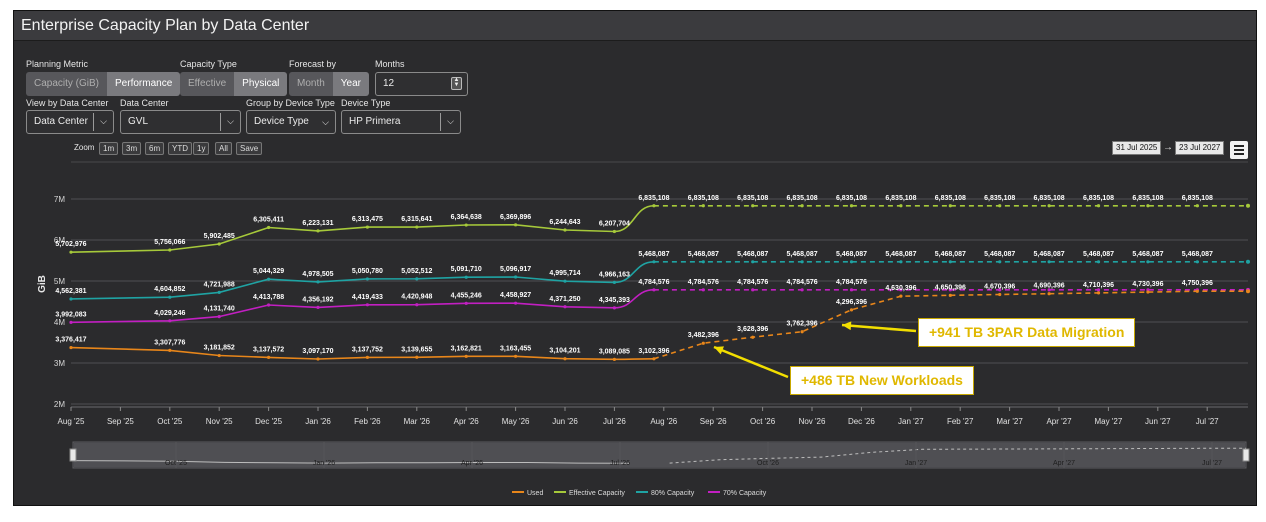 This screenshot has width=1266, height=522. Describe the element at coordinates (67, 84) in the screenshot. I see `option-capacity-gib: Capacity (GiB)` at that location.